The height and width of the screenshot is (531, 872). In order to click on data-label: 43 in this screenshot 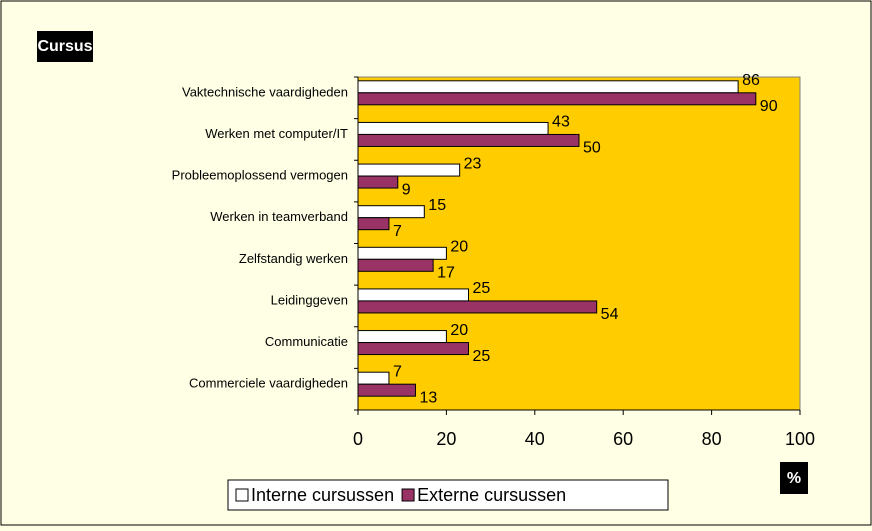, I will do `click(561, 122)`.